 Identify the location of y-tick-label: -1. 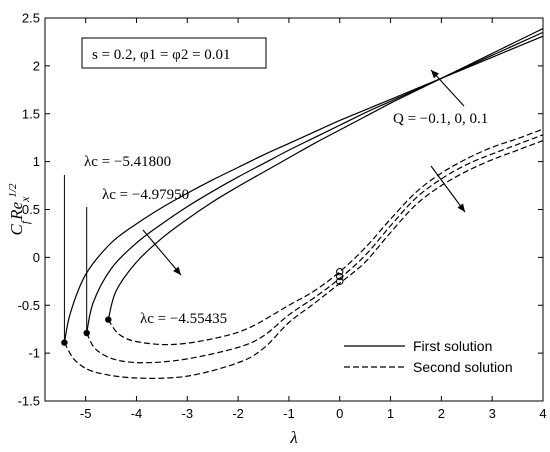
(34, 353).